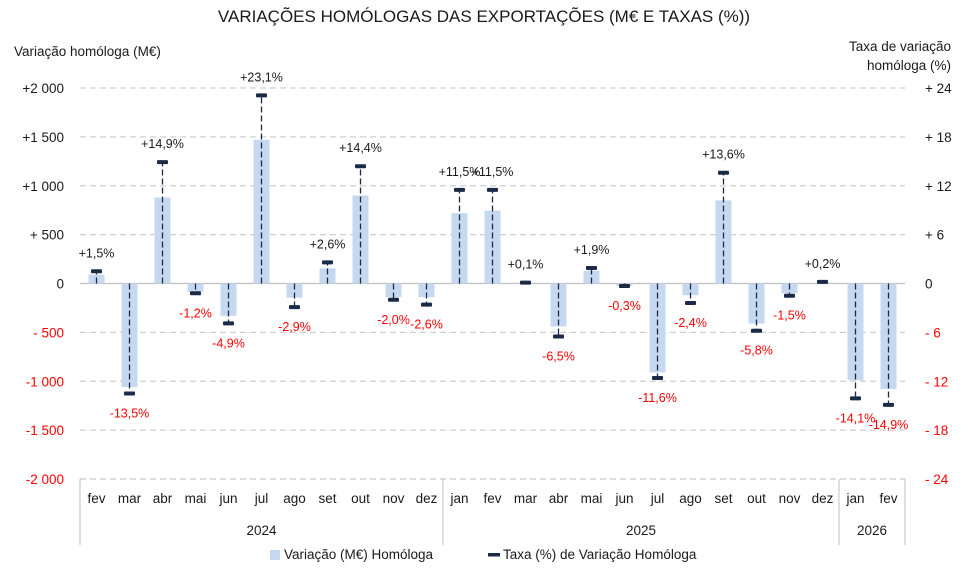 This screenshot has height=568, width=968. Describe the element at coordinates (934, 235) in the screenshot. I see `right-tick-label: + 6` at that location.